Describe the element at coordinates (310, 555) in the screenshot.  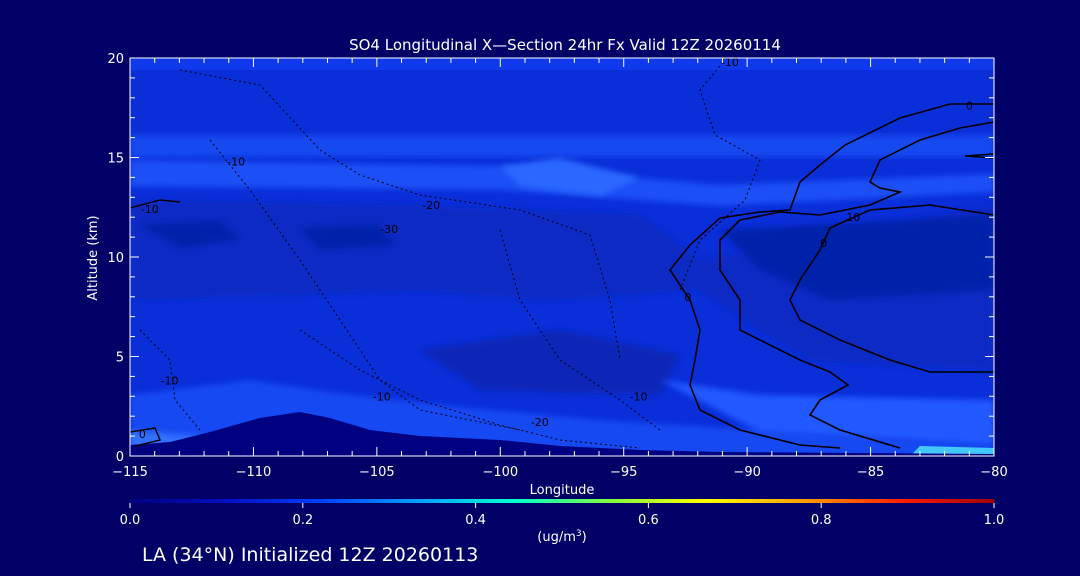
I see `footer-text: LA (34°N) Initialized 12Z 20260113` at that location.